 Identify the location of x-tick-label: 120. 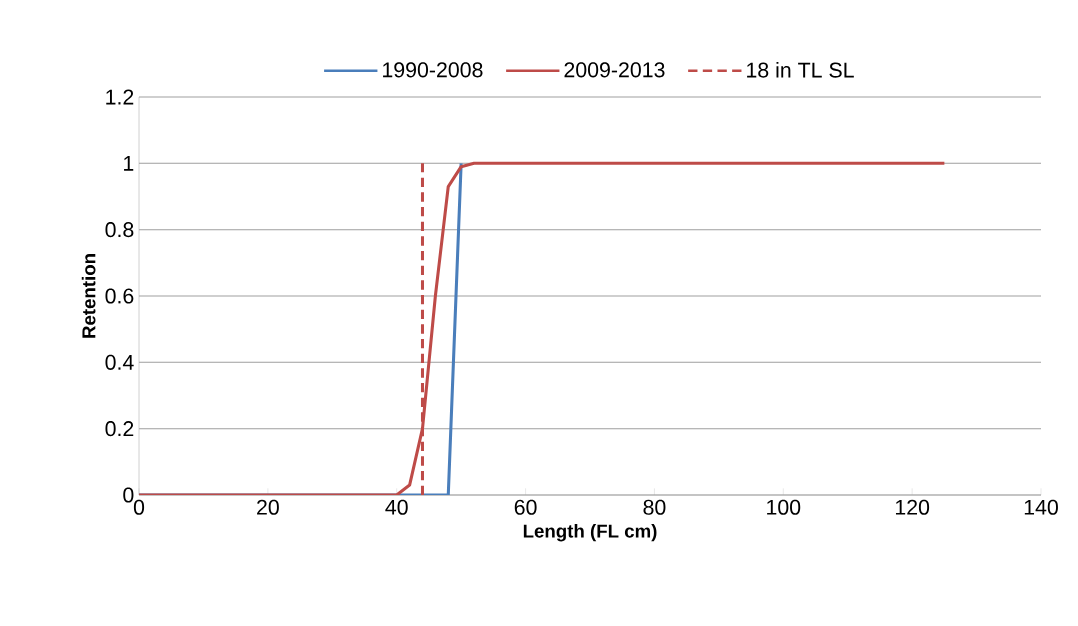
(912, 507).